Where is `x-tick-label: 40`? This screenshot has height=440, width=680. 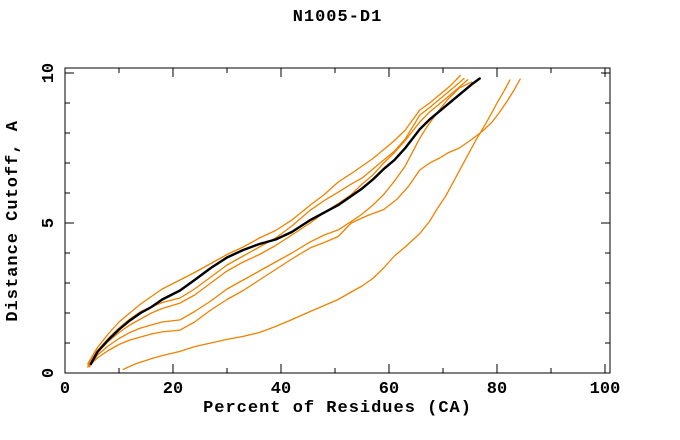
x-tick-label: 40 is located at coordinates (281, 389).